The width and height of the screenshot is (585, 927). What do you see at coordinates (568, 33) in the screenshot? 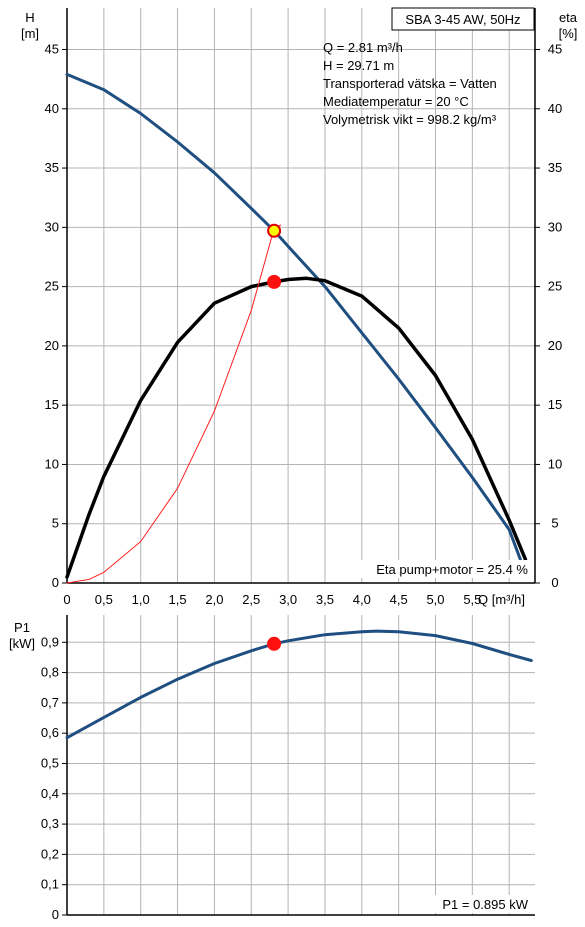
I see `eta-axis-unit: [%]` at bounding box center [568, 33].